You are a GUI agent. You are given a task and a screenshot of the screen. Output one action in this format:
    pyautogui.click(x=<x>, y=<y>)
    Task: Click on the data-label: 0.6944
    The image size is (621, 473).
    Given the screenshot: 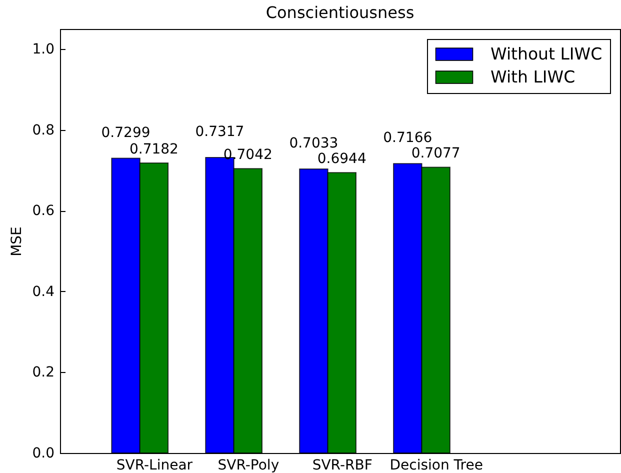 What is the action you would take?
    pyautogui.click(x=341, y=159)
    